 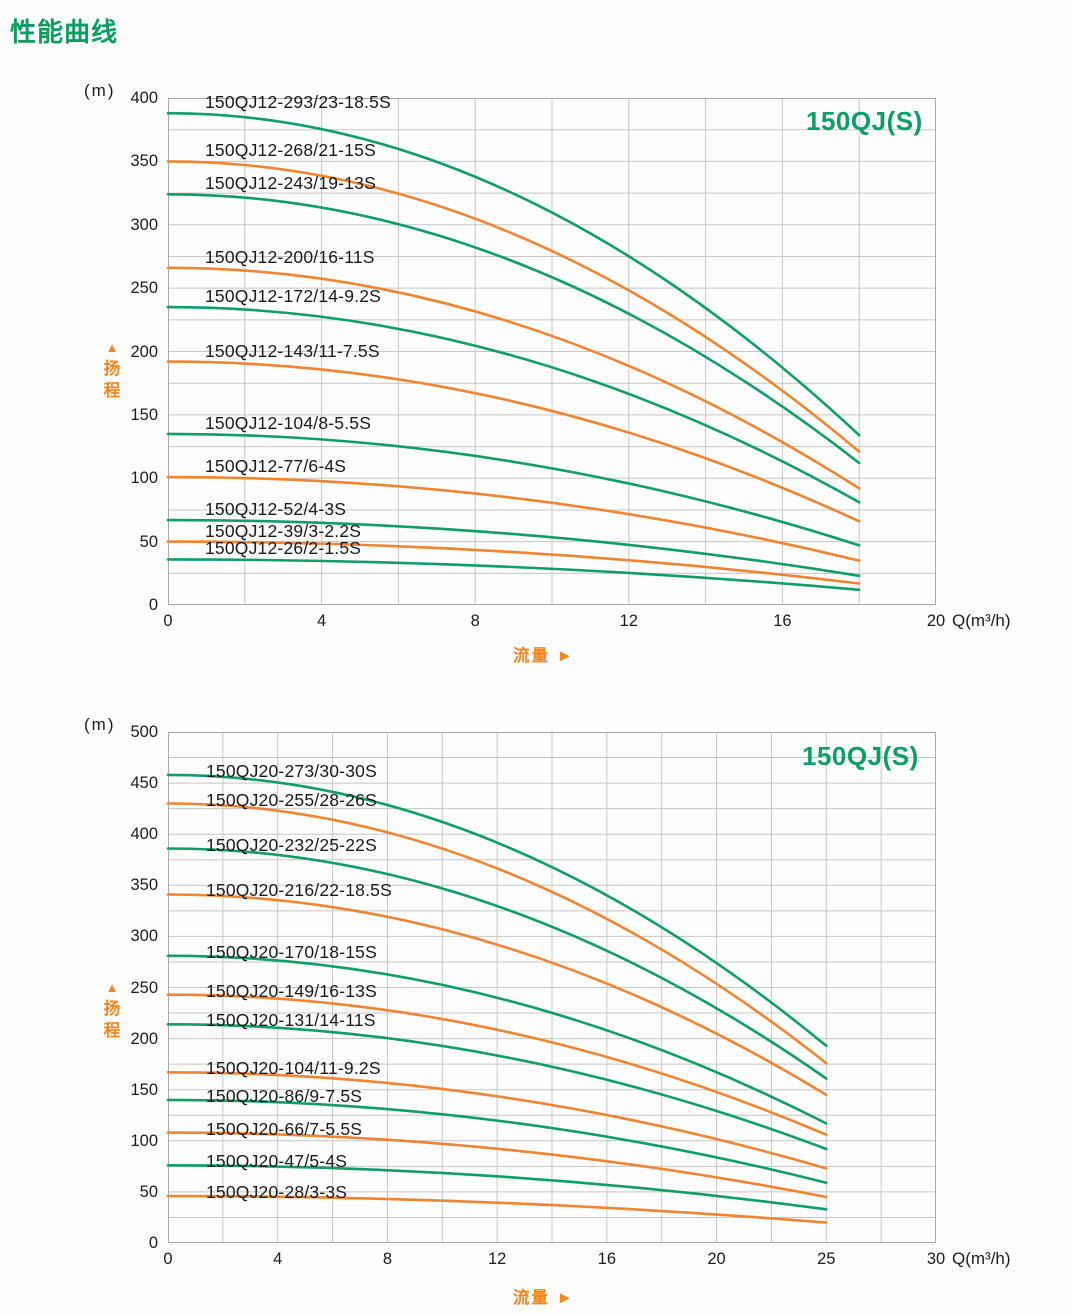 I want to click on curve-label-10: 150QJ20-66/7-5.5S, so click(x=284, y=1128).